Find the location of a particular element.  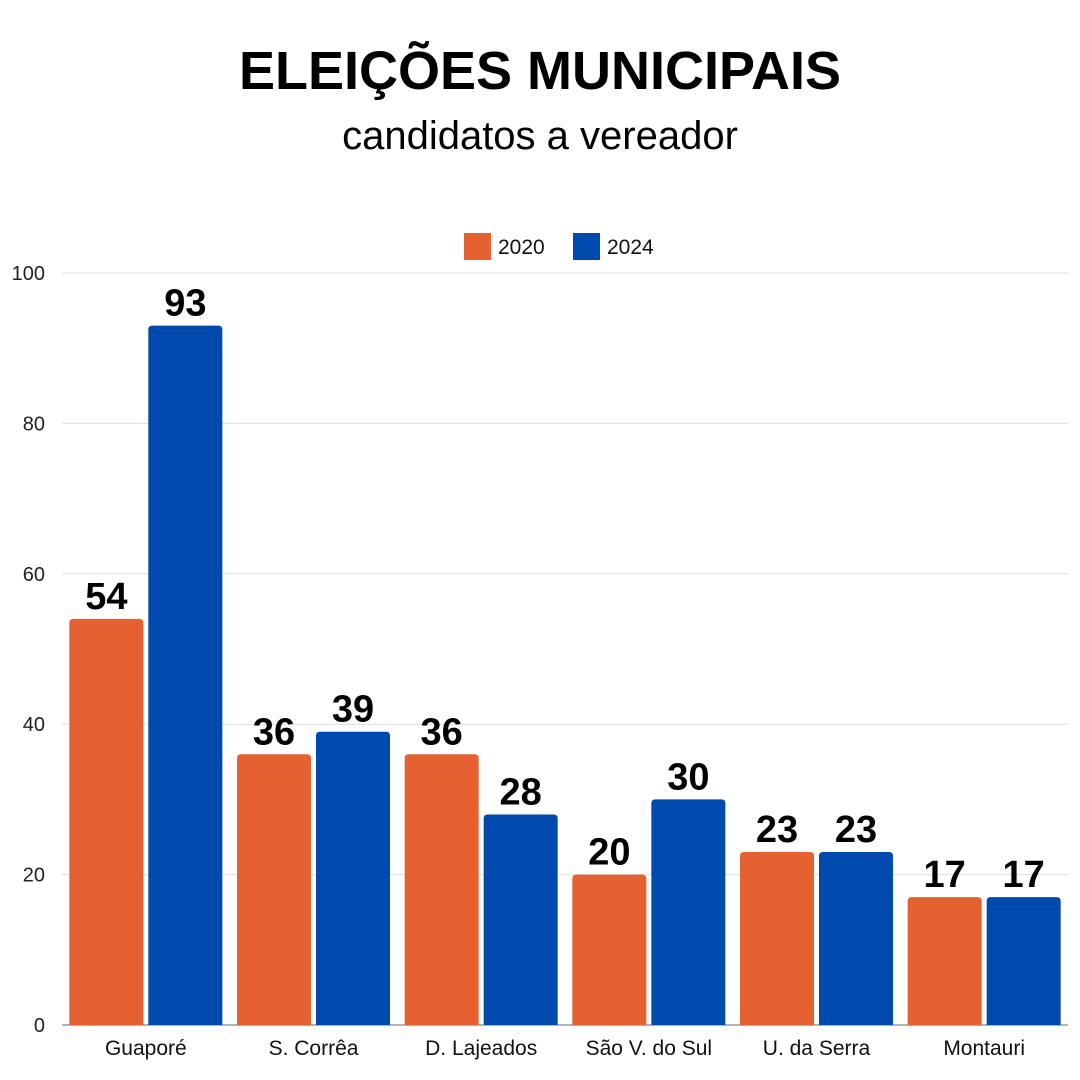

data-label: 93 is located at coordinates (185, 304).